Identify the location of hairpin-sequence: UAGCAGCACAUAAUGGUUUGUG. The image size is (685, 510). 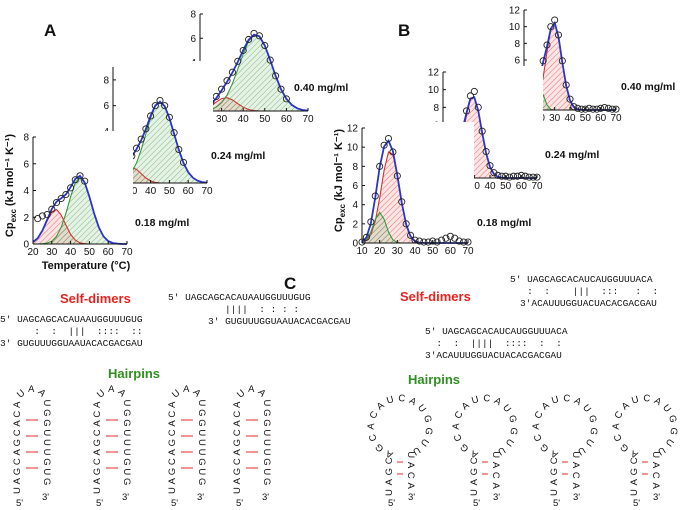
(112, 439).